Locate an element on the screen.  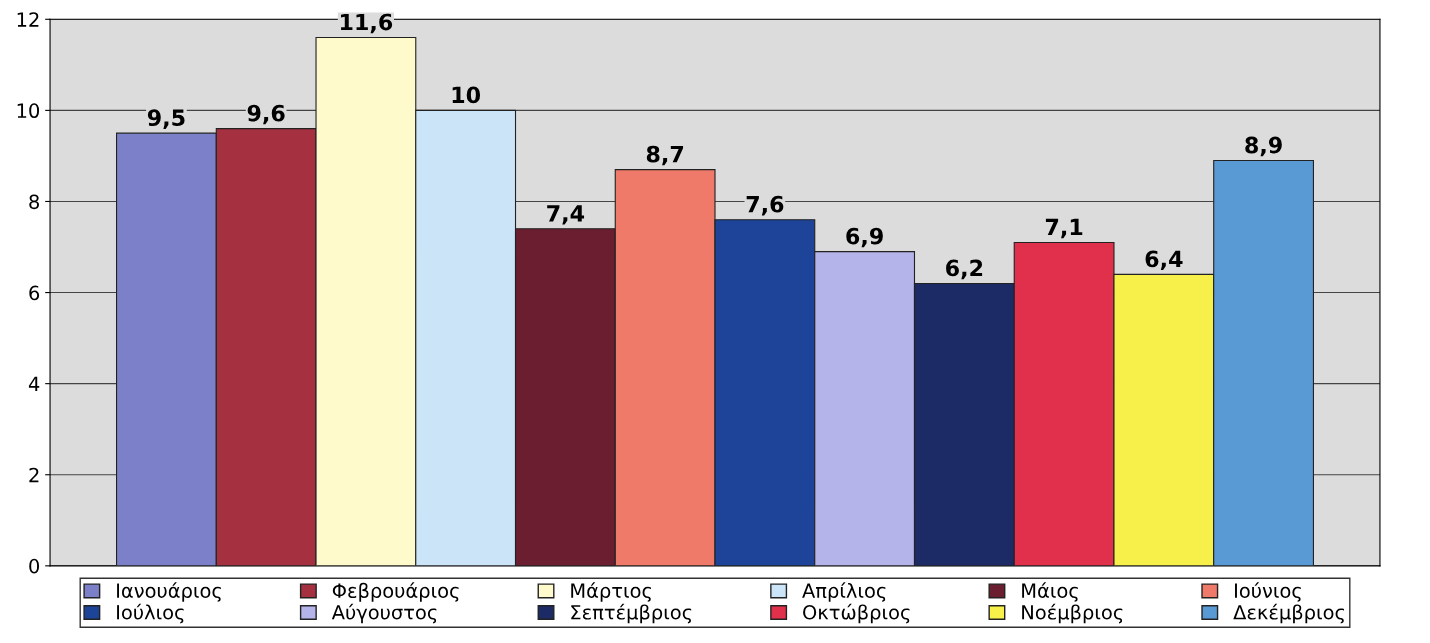
legend-label: Ιούνιος is located at coordinates (1268, 592).